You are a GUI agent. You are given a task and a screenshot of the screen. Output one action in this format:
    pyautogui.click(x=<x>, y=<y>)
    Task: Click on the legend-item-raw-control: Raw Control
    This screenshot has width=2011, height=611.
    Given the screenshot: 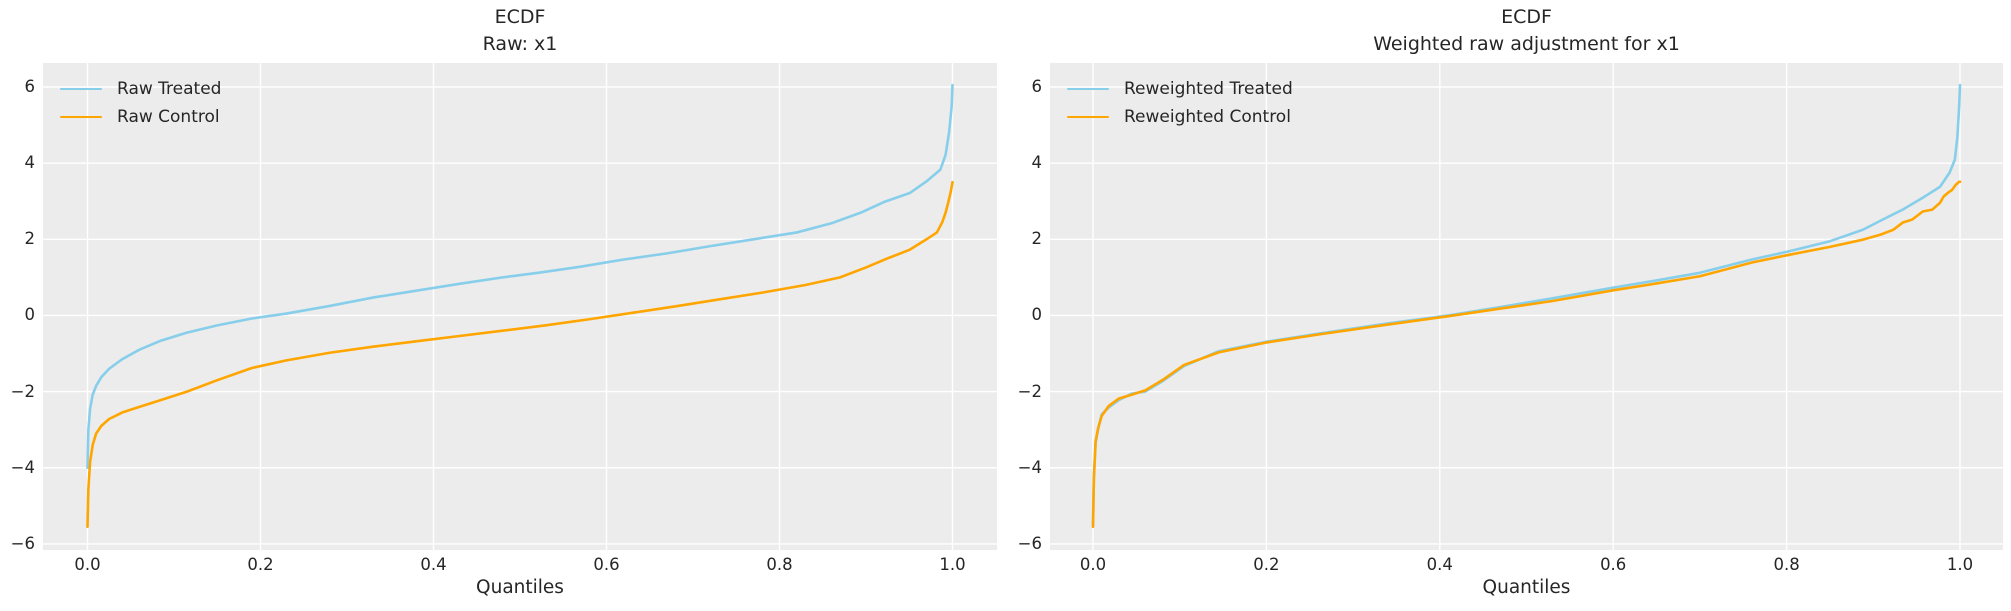 What is the action you would take?
    pyautogui.click(x=140, y=117)
    